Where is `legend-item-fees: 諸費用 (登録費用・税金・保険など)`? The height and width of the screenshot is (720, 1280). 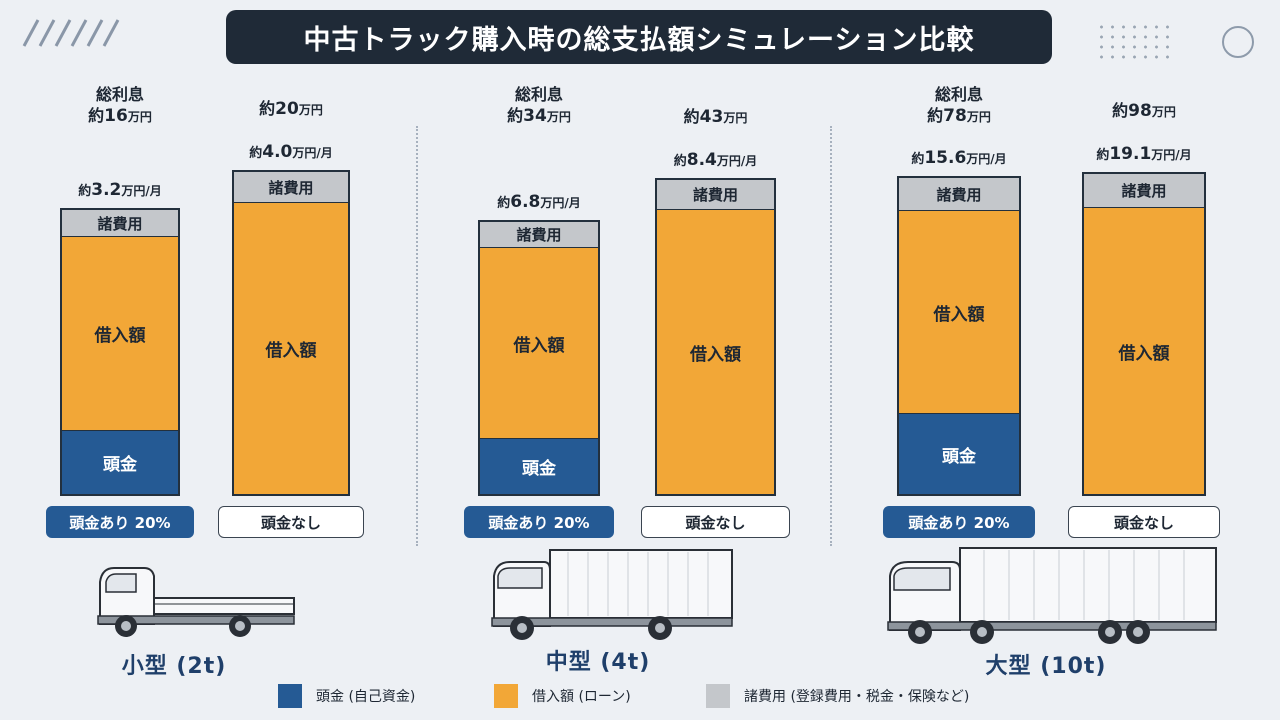
legend-item-fees: 諸費用 (登録費用・税金・保険など) is located at coordinates (837, 696).